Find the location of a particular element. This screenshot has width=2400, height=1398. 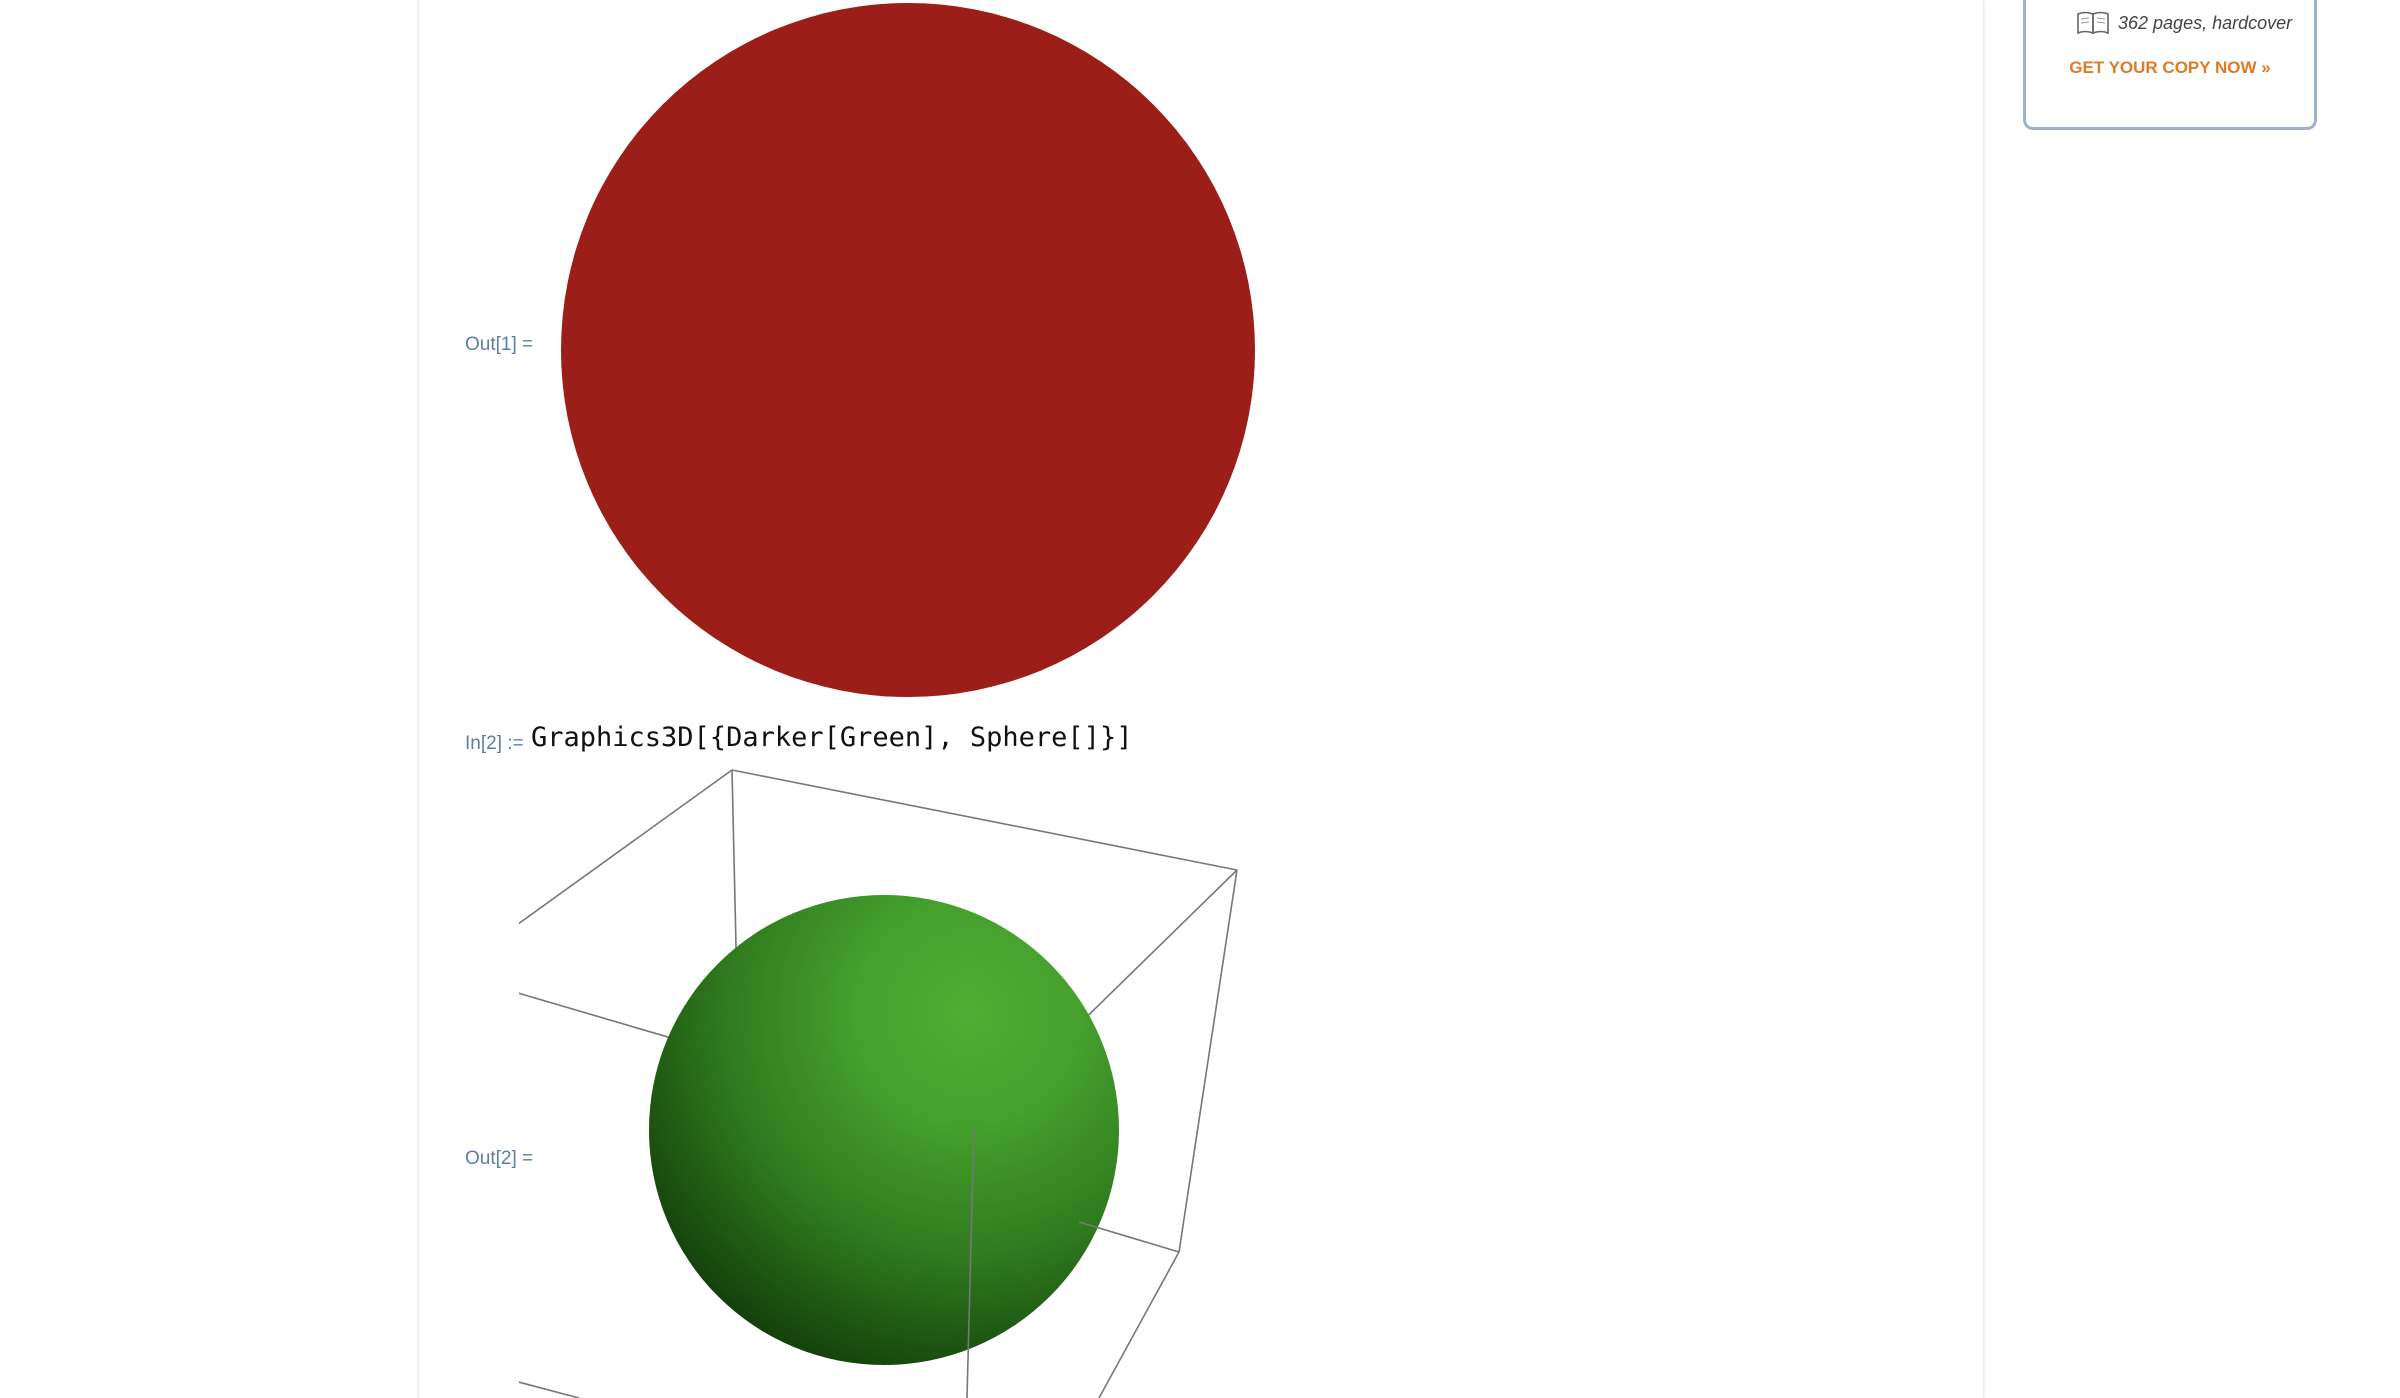

out-1-label: Out[1] = is located at coordinates (499, 344).